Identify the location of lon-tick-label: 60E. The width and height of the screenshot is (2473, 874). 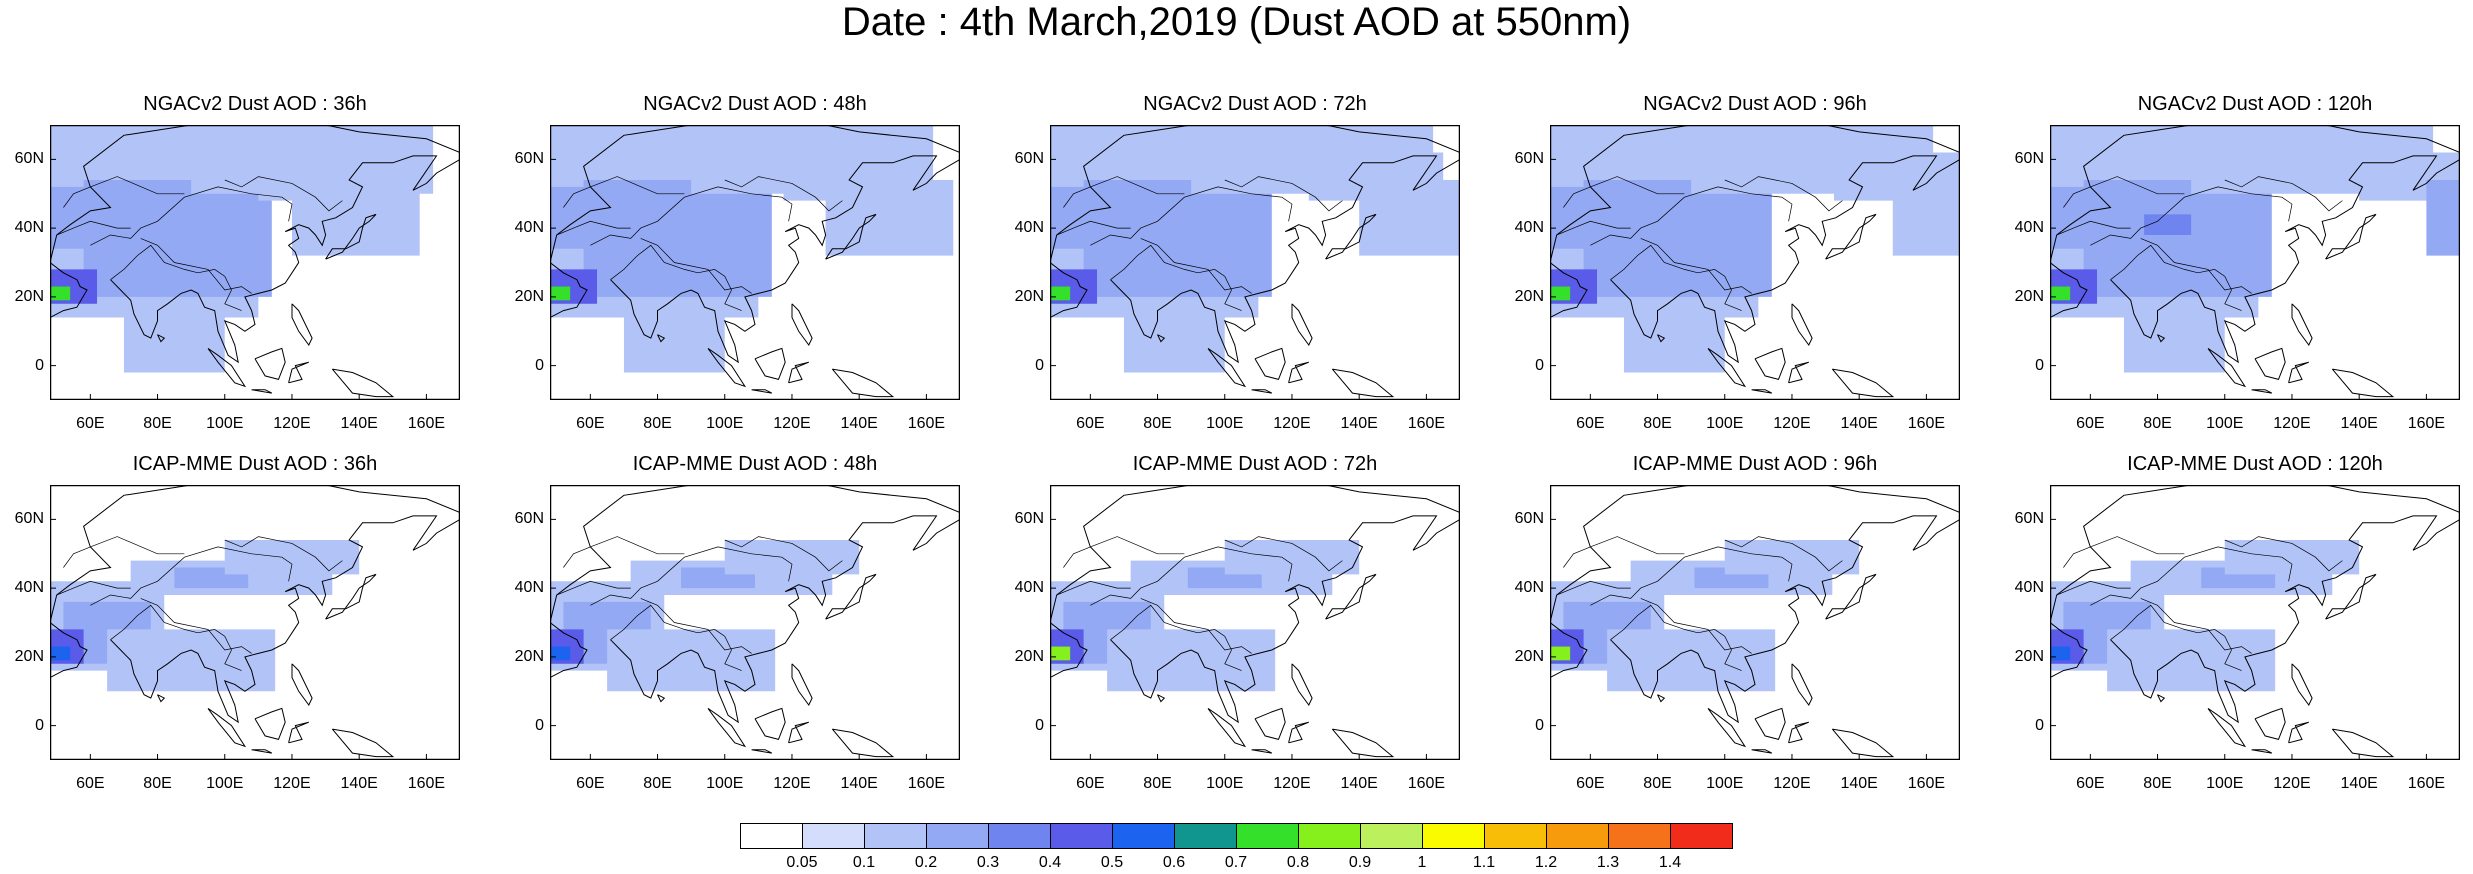
(1090, 783).